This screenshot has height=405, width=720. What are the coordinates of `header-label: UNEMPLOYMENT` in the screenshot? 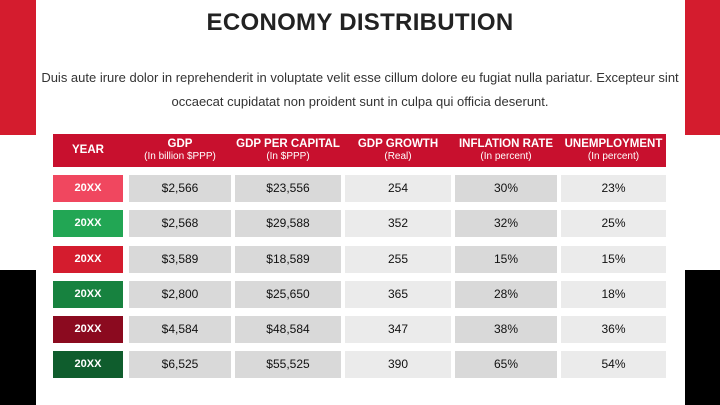 It's located at (613, 144).